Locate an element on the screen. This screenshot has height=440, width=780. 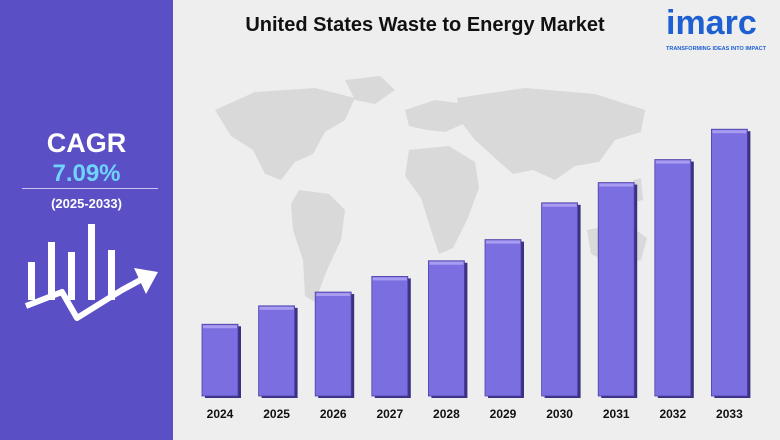
x-tick-label: 2029 is located at coordinates (503, 414).